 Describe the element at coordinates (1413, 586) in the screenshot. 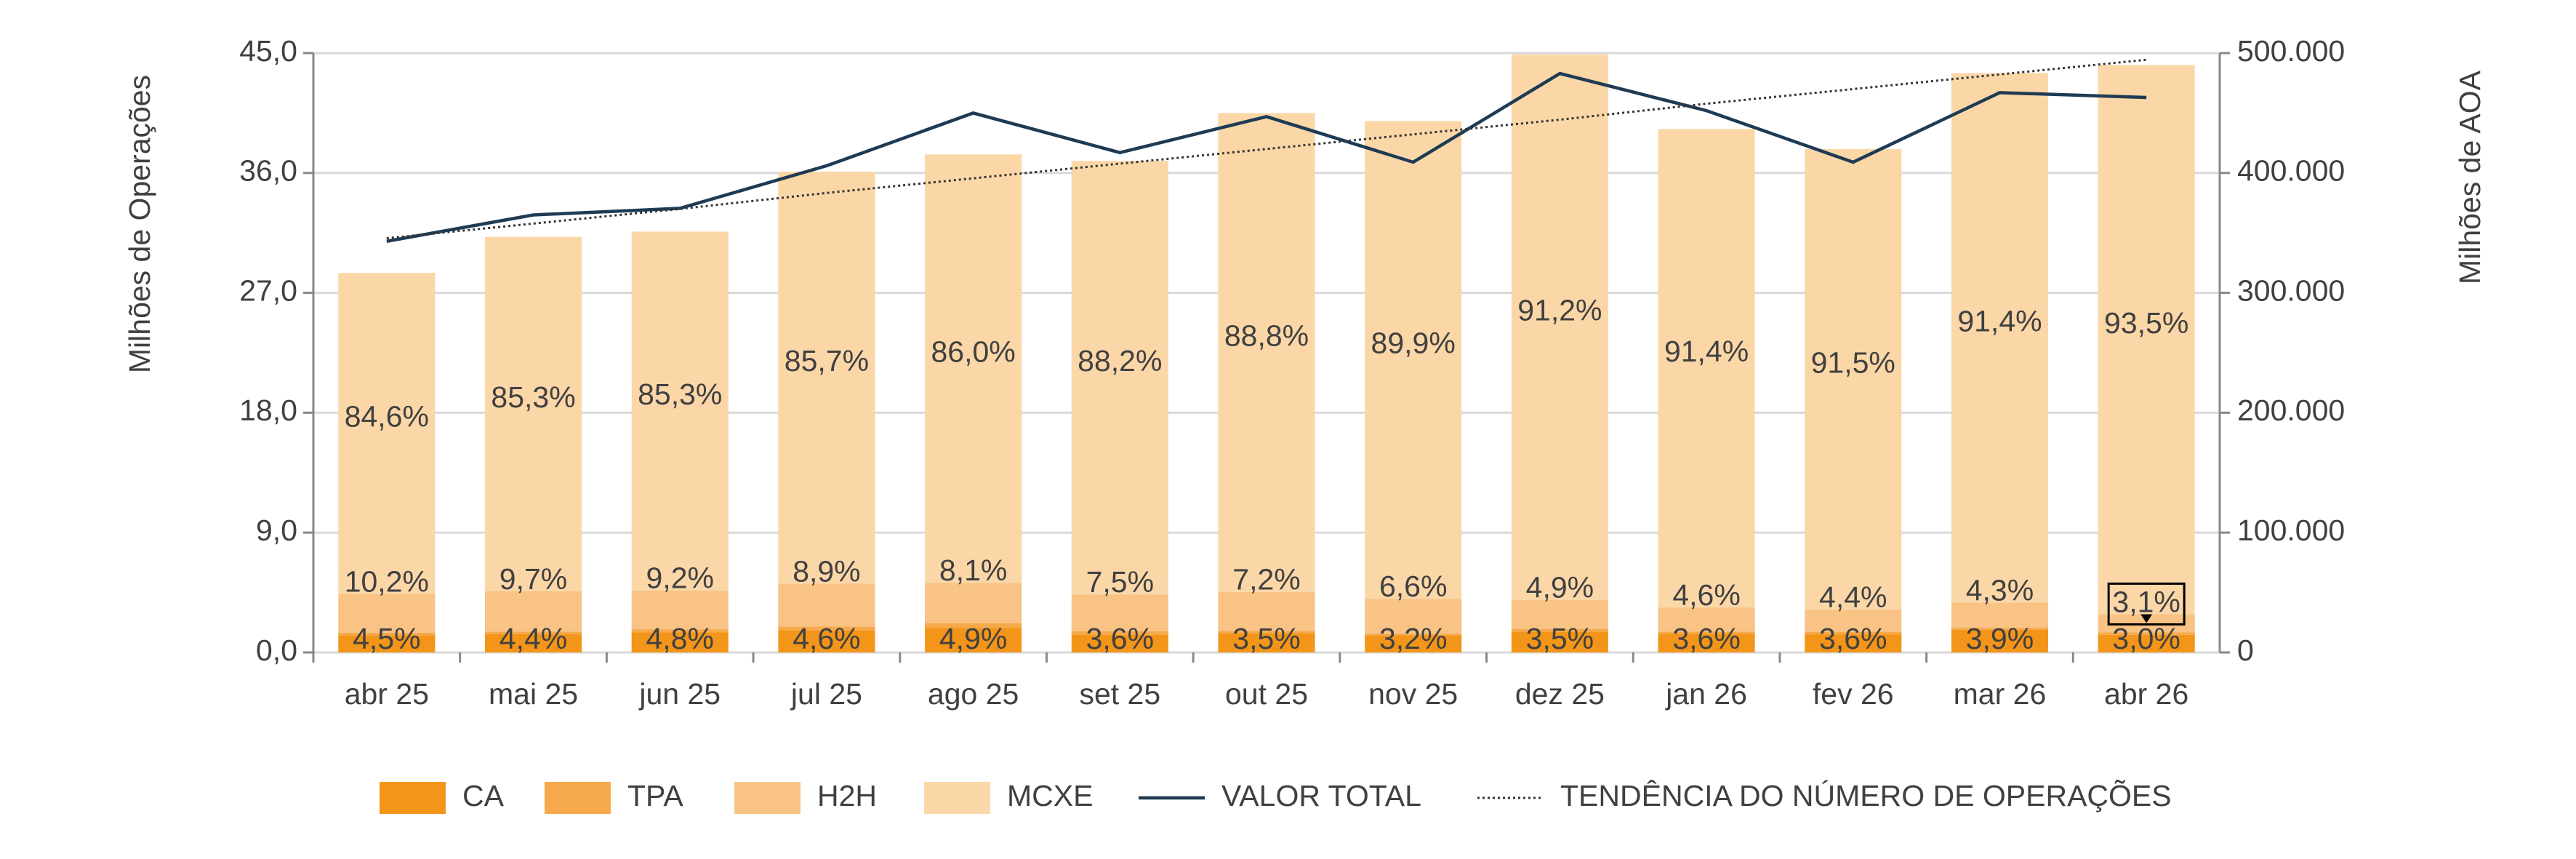

I see `share-label: 6,6%` at that location.